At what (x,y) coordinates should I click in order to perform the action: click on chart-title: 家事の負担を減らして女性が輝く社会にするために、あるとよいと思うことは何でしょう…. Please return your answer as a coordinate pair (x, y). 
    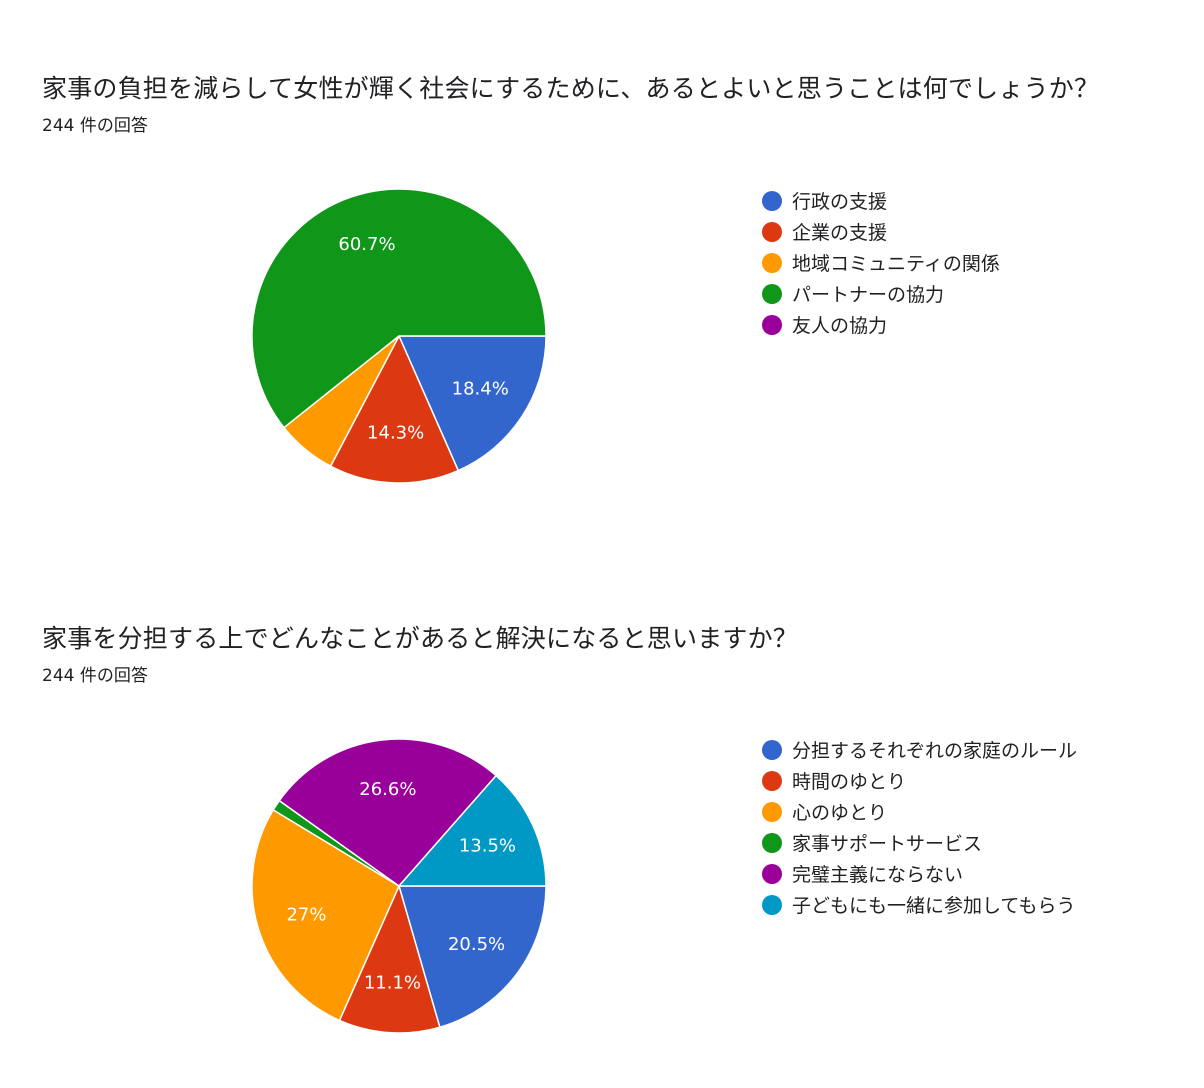
    Looking at the image, I should click on (571, 88).